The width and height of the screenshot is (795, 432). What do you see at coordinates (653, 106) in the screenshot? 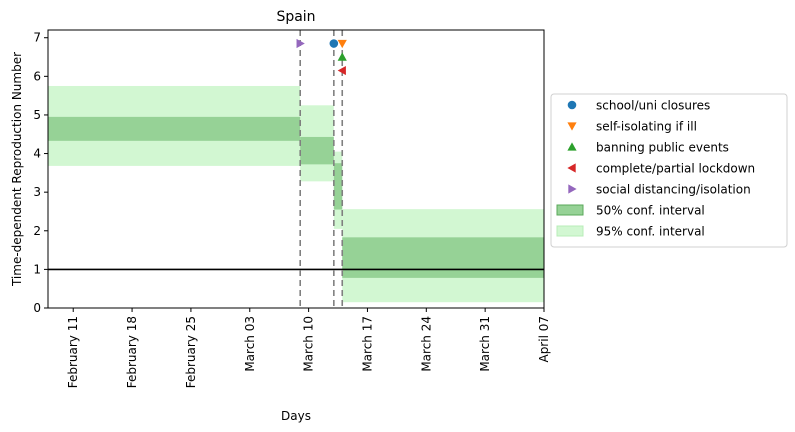
I see `legend-label-0: school/uni closures` at bounding box center [653, 106].